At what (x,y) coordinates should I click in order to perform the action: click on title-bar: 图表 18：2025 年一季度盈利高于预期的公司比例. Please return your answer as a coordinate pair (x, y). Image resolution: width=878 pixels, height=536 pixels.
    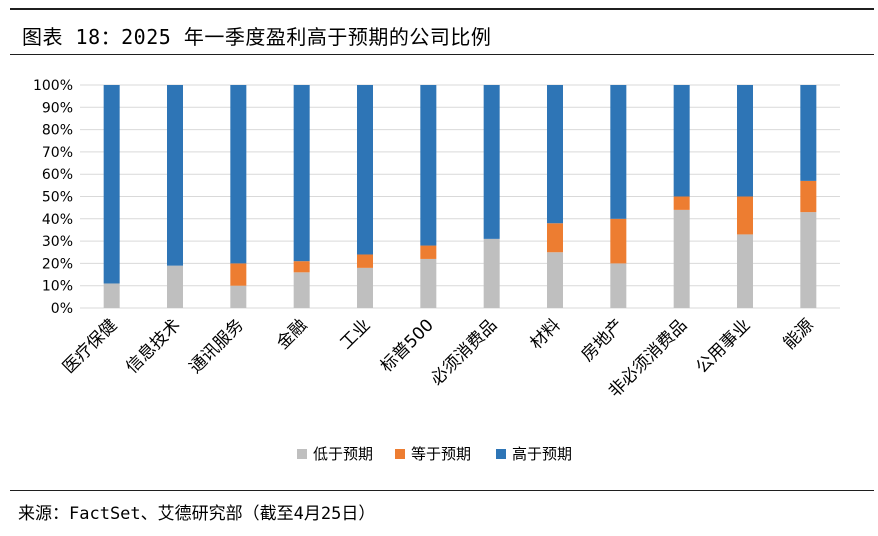
    Looking at the image, I should click on (442, 31).